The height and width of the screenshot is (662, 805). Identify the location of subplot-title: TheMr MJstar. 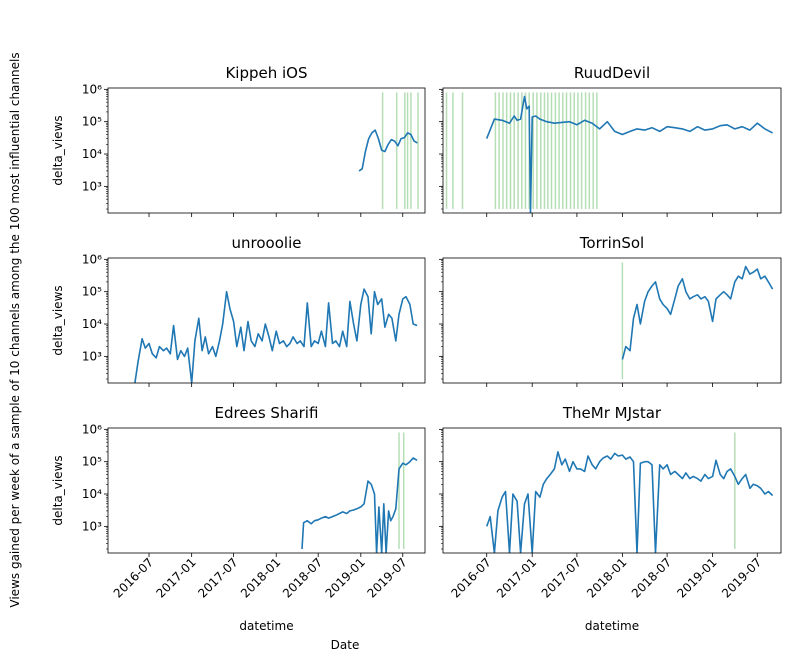
(612, 413).